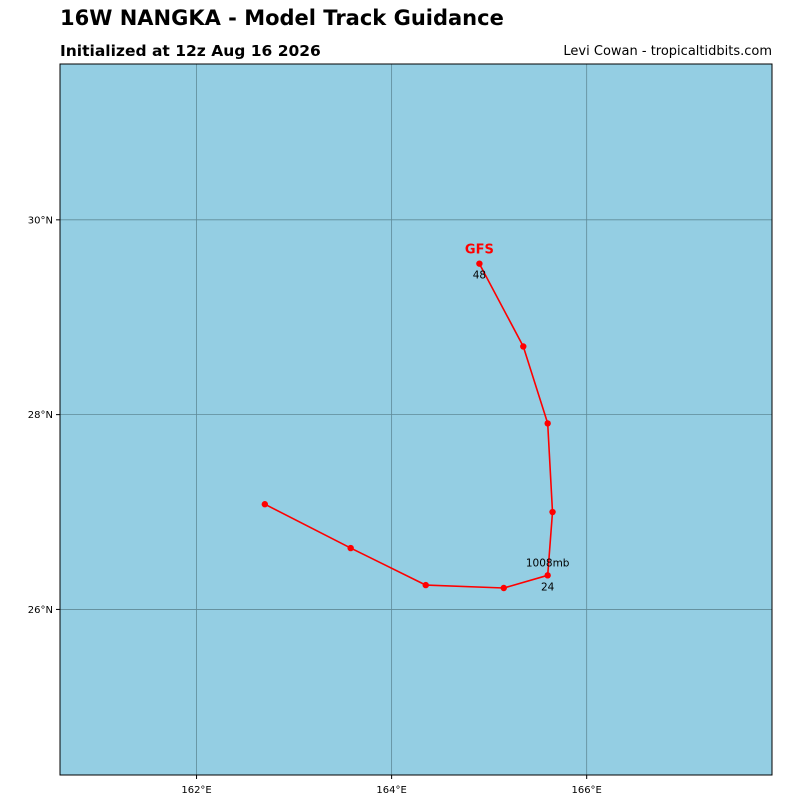  I want to click on credit-text: Levi Cowan - tropicaltidbits.com, so click(667, 51).